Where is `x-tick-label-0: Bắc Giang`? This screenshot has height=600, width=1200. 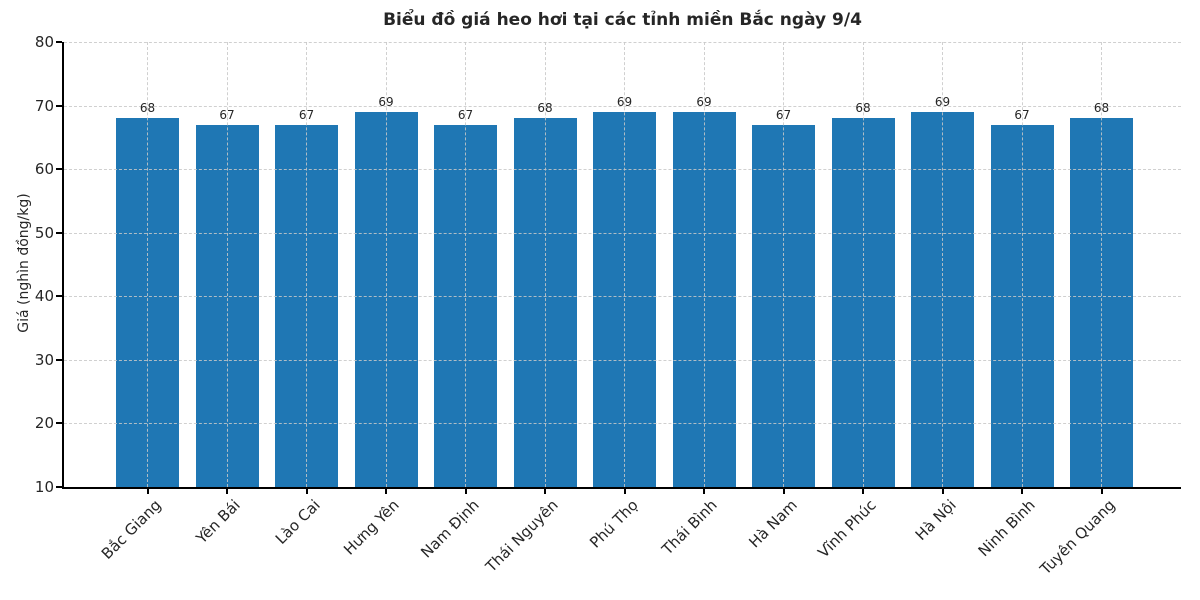 x-tick-label-0: Bắc Giang is located at coordinates (131, 529).